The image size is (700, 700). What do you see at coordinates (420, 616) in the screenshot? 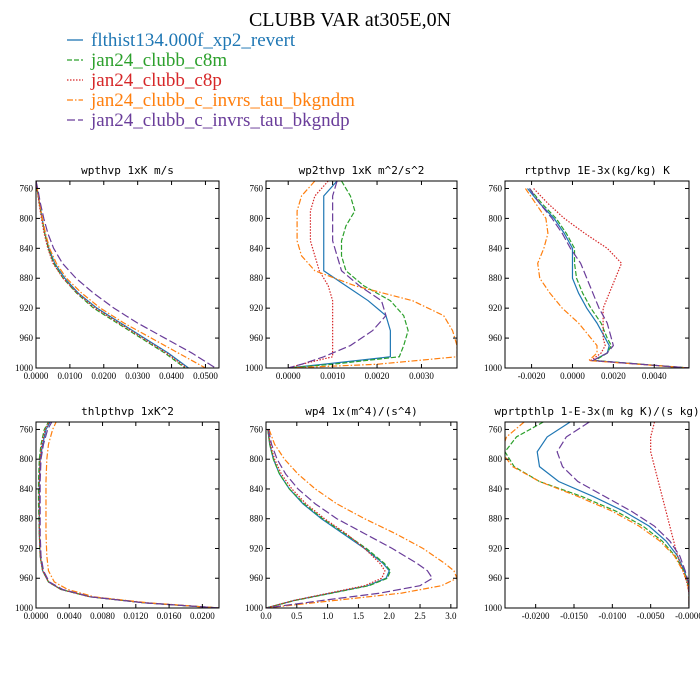
I see `x-tick-label: 2.5` at bounding box center [420, 616].